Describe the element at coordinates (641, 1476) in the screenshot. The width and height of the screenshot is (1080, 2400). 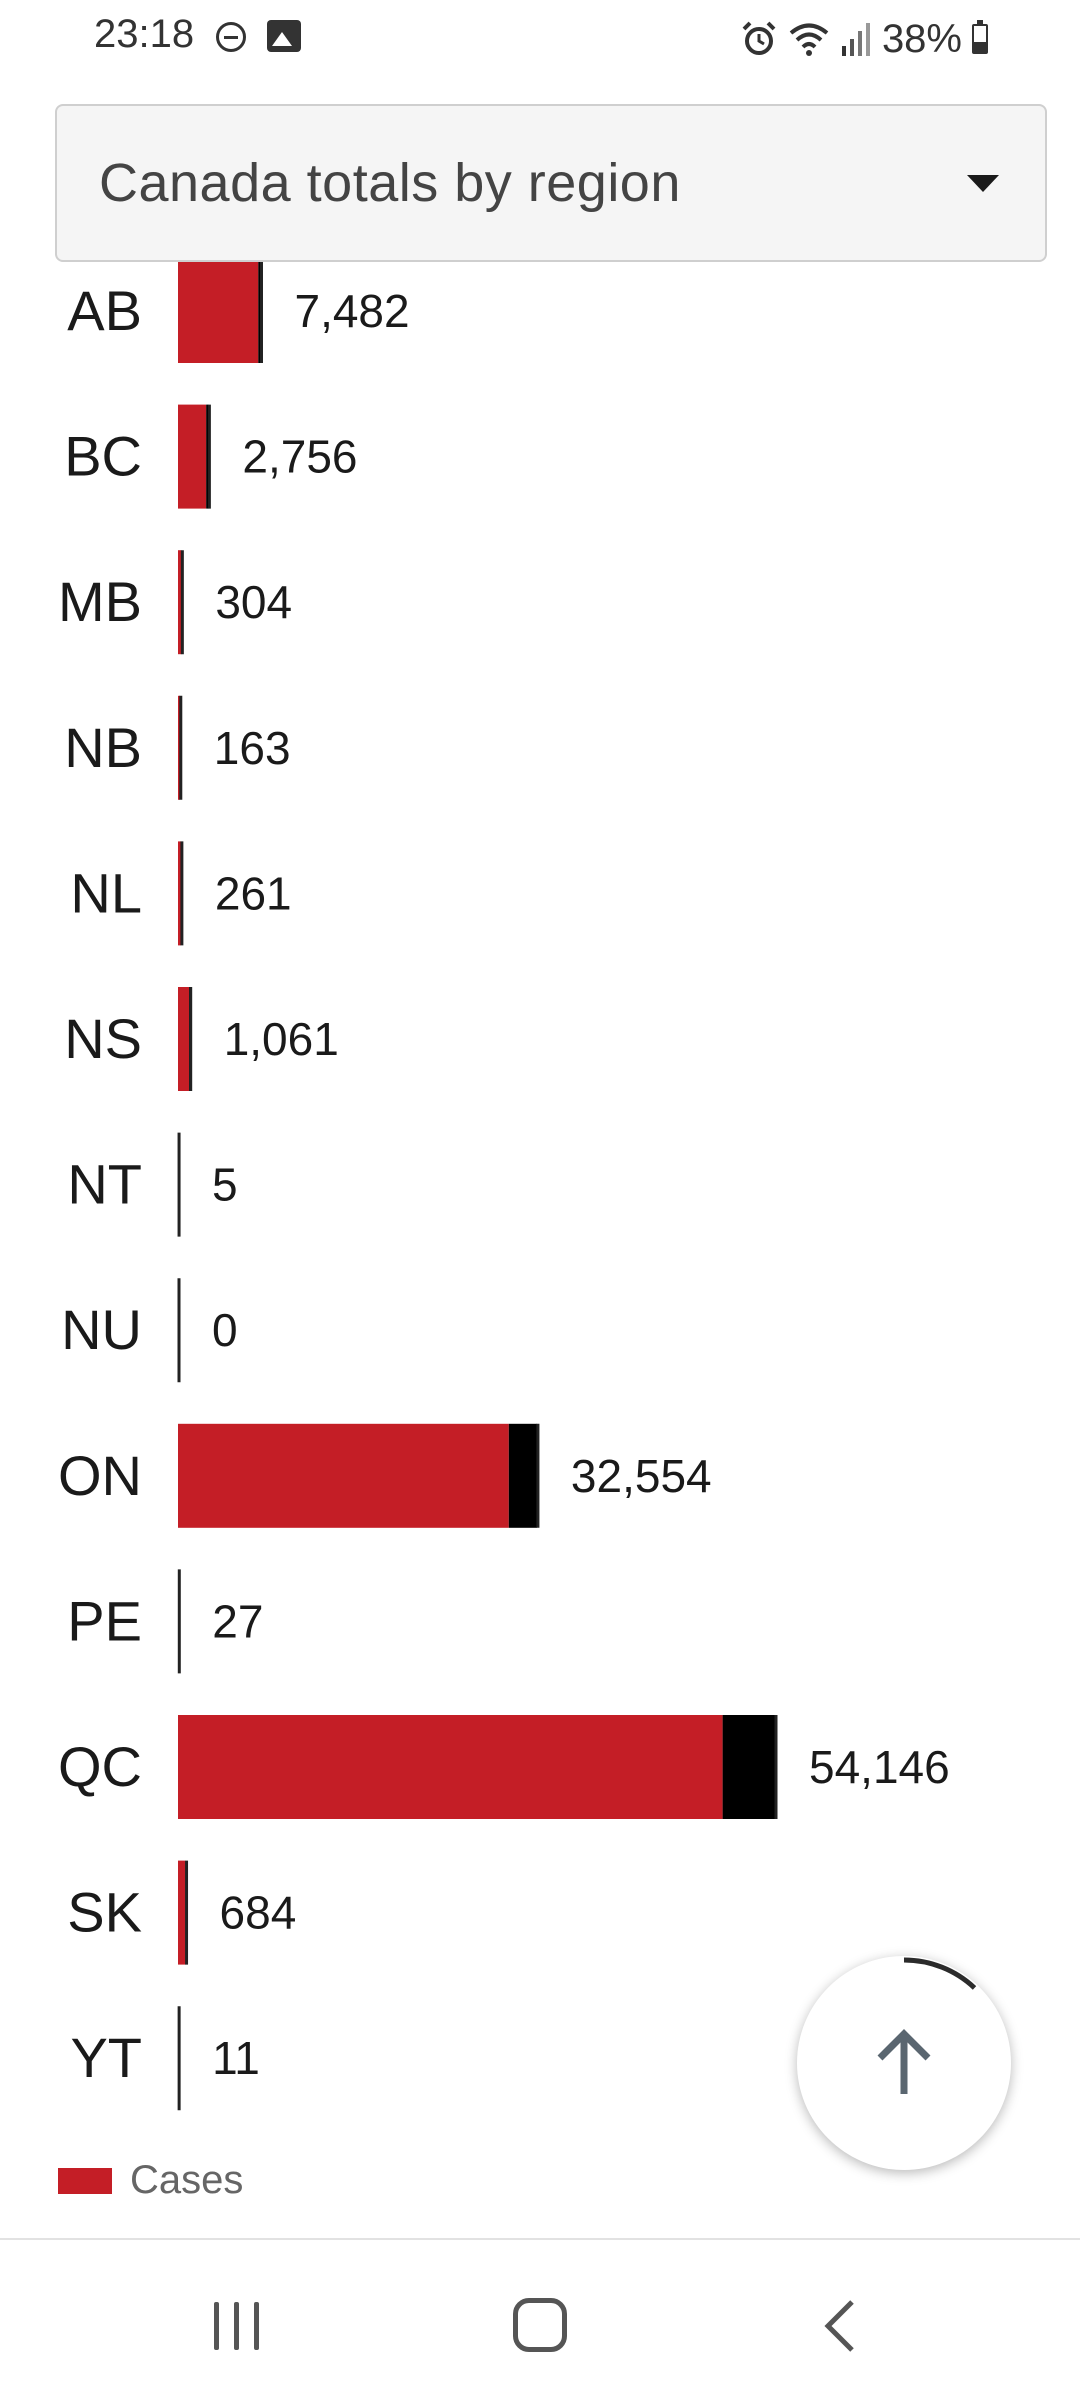
I see `value-label-on: 32,554` at that location.